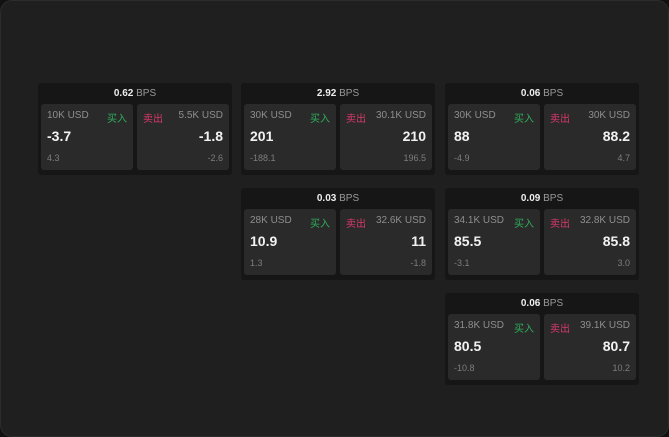 The width and height of the screenshot is (669, 437). What do you see at coordinates (263, 158) in the screenshot?
I see `buy-change: -188.1` at bounding box center [263, 158].